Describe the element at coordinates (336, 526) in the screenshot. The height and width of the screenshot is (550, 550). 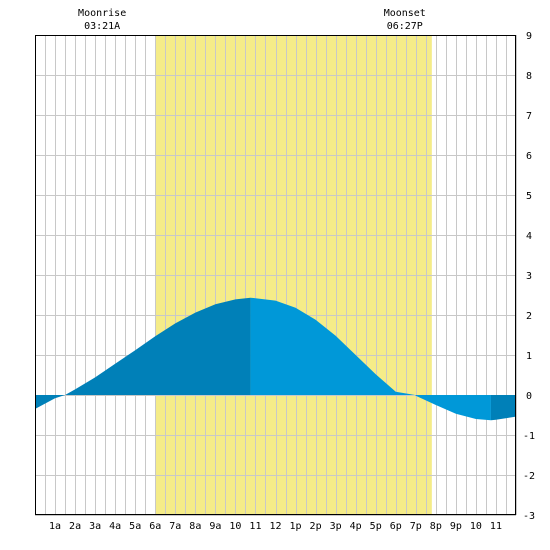
I see `x-tick-label: 3p` at that location.